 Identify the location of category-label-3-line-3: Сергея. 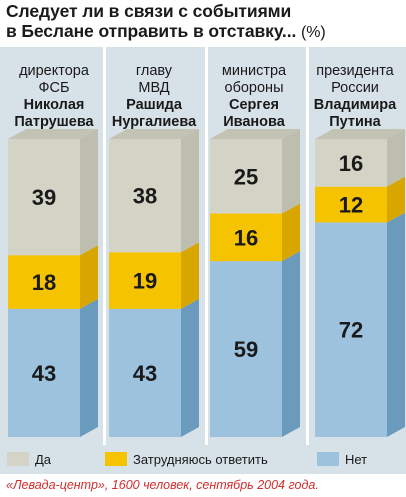
(254, 105).